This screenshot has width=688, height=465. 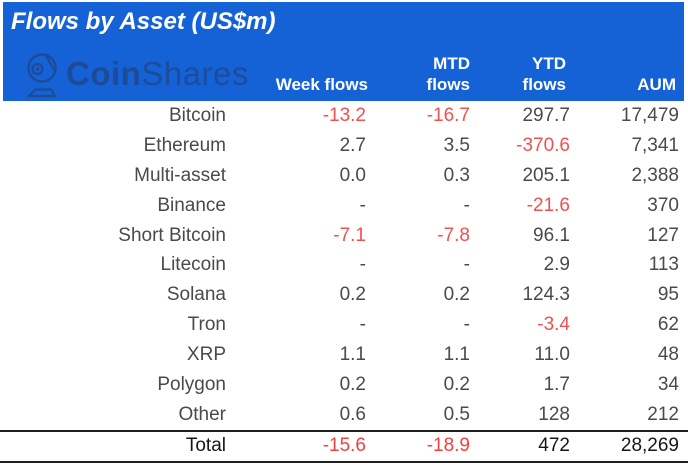 I want to click on page-title: Flows by Asset (US$m), so click(x=143, y=21).